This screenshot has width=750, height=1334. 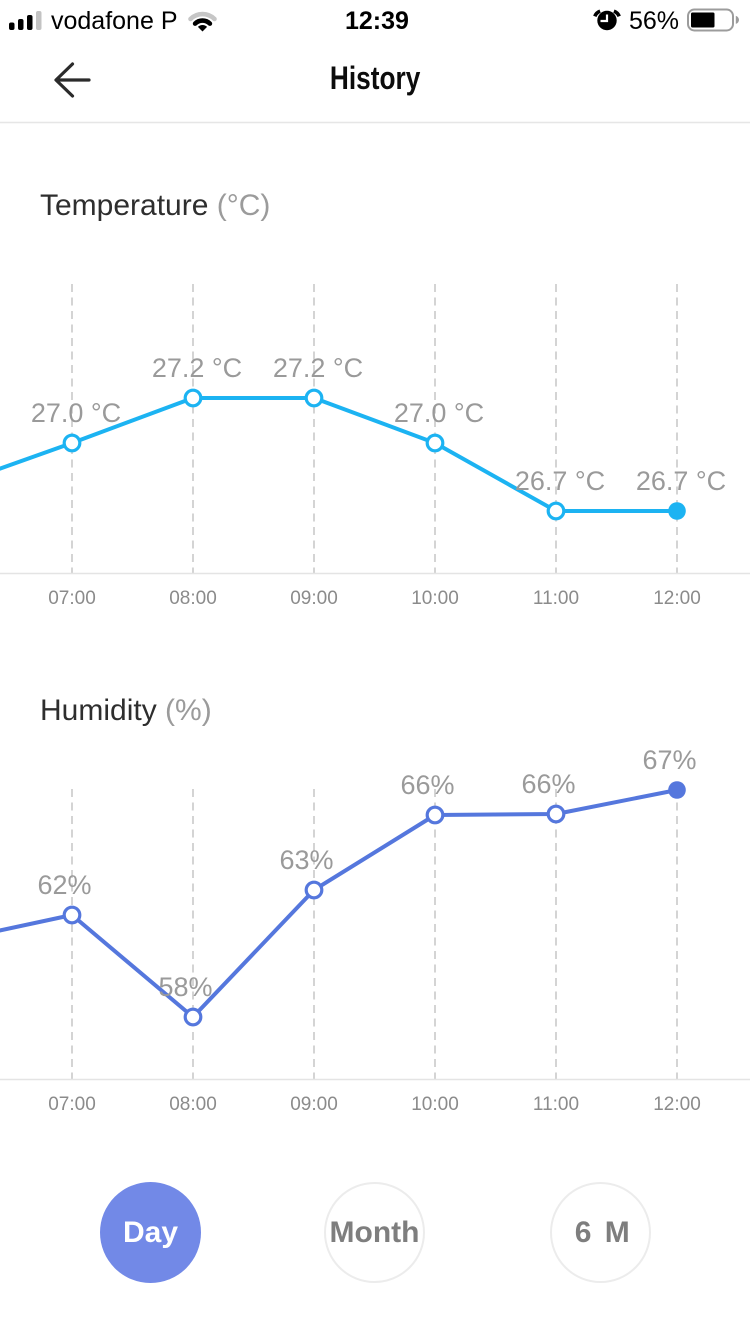 I want to click on svg-text: 63%, so click(x=306, y=860).